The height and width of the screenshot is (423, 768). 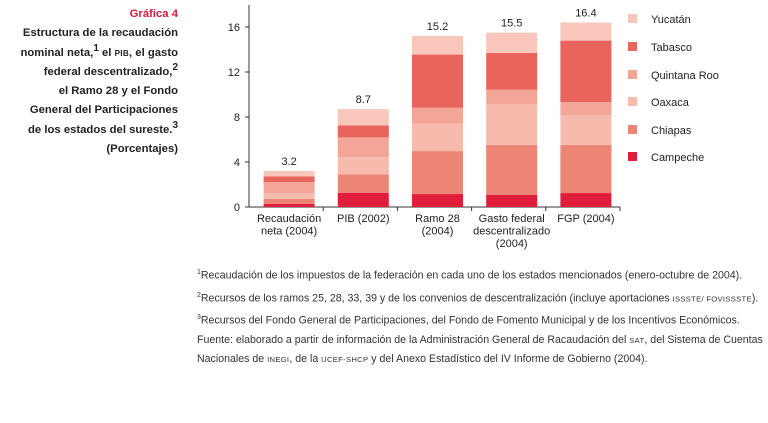 What do you see at coordinates (237, 118) in the screenshot?
I see `y-tick-label: 8` at bounding box center [237, 118].